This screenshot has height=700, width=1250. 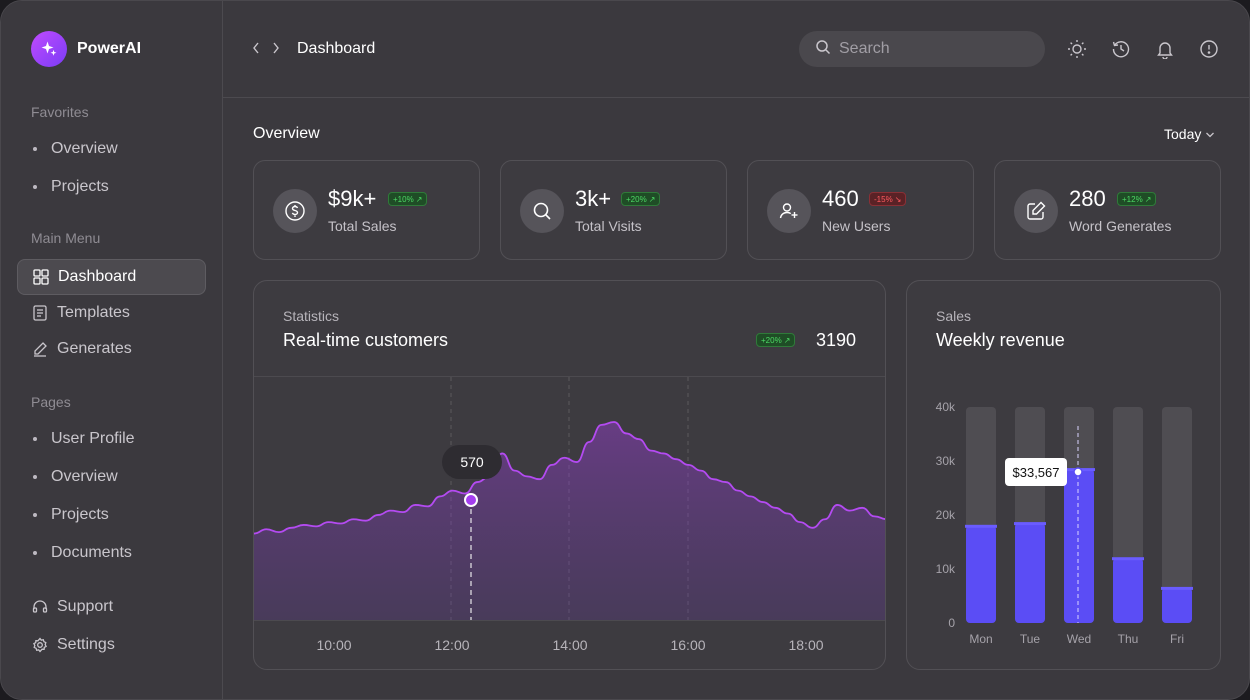 What do you see at coordinates (111, 515) in the screenshot?
I see `page-item-projects: Projects` at bounding box center [111, 515].